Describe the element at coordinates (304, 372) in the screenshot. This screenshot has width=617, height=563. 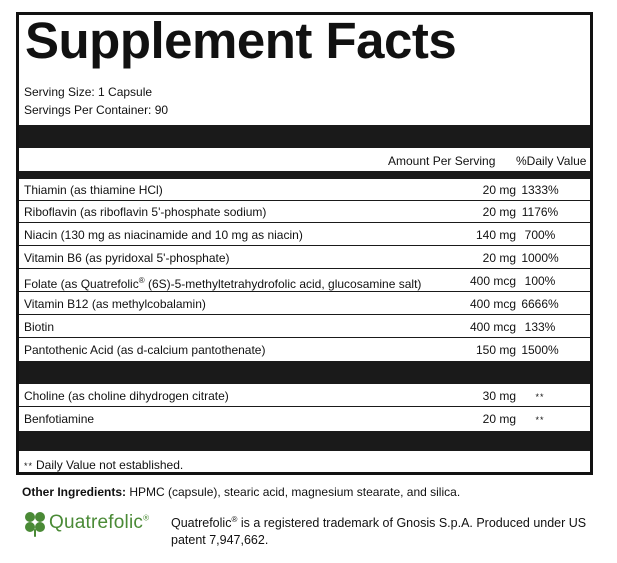
I see `thick-divider-middle` at that location.